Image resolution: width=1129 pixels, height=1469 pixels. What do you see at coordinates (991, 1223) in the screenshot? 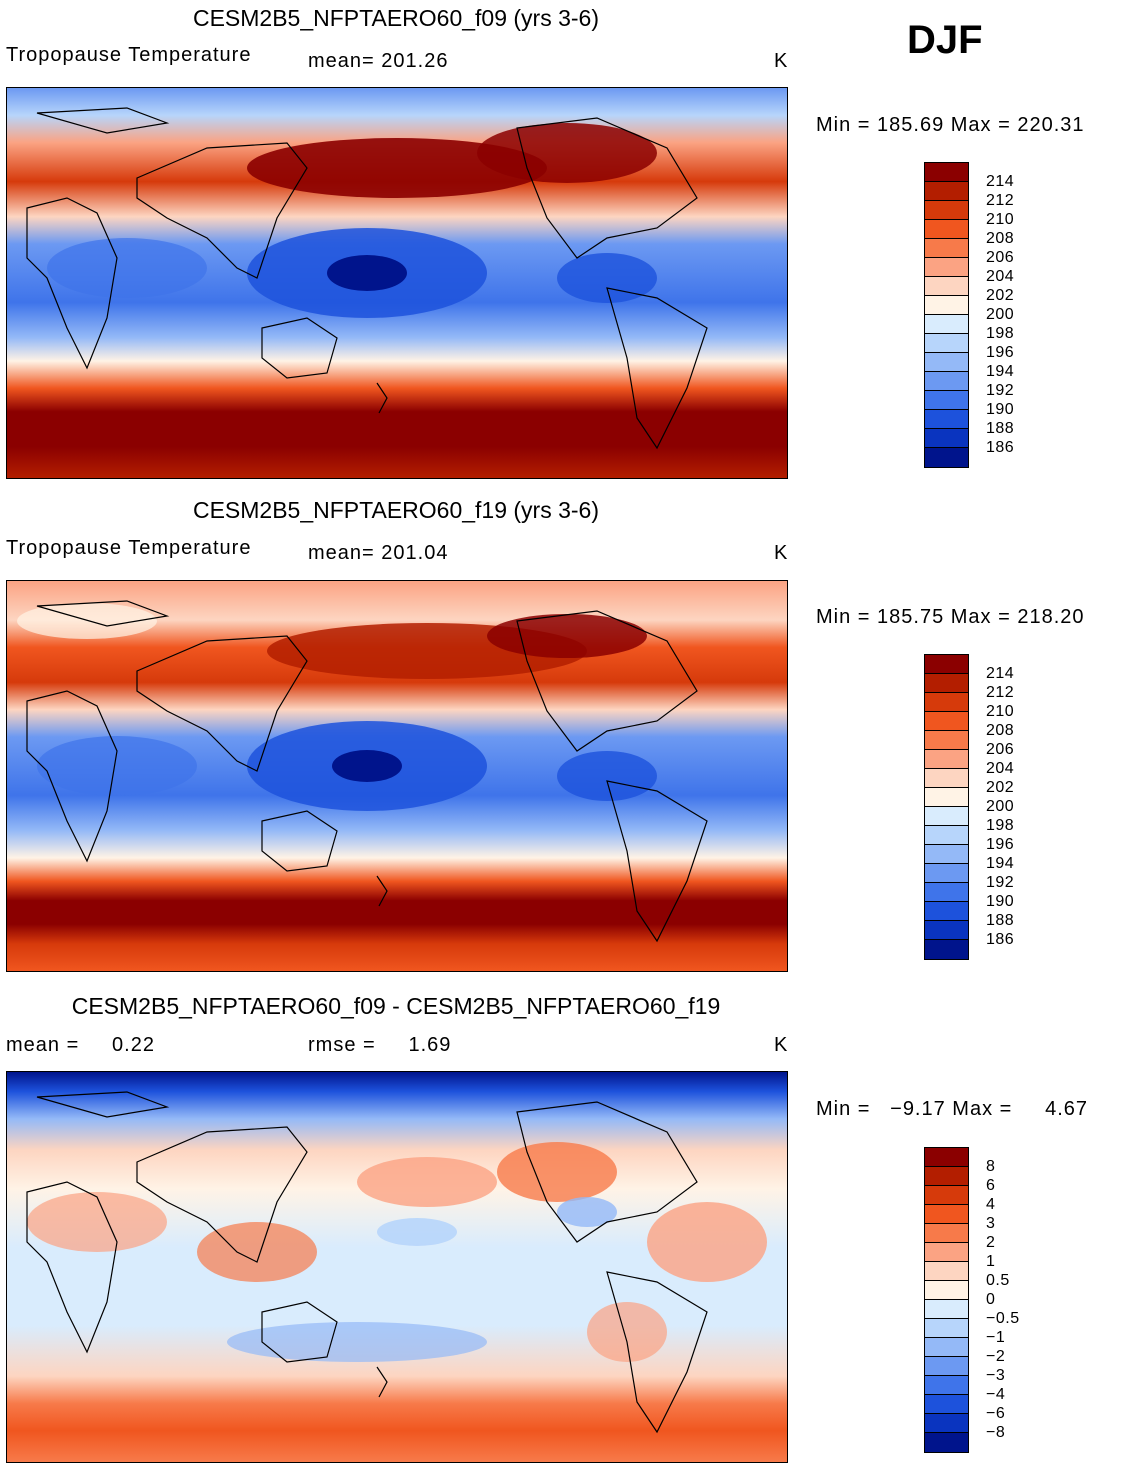
I see `panel3-cbar-label: 3` at bounding box center [991, 1223].